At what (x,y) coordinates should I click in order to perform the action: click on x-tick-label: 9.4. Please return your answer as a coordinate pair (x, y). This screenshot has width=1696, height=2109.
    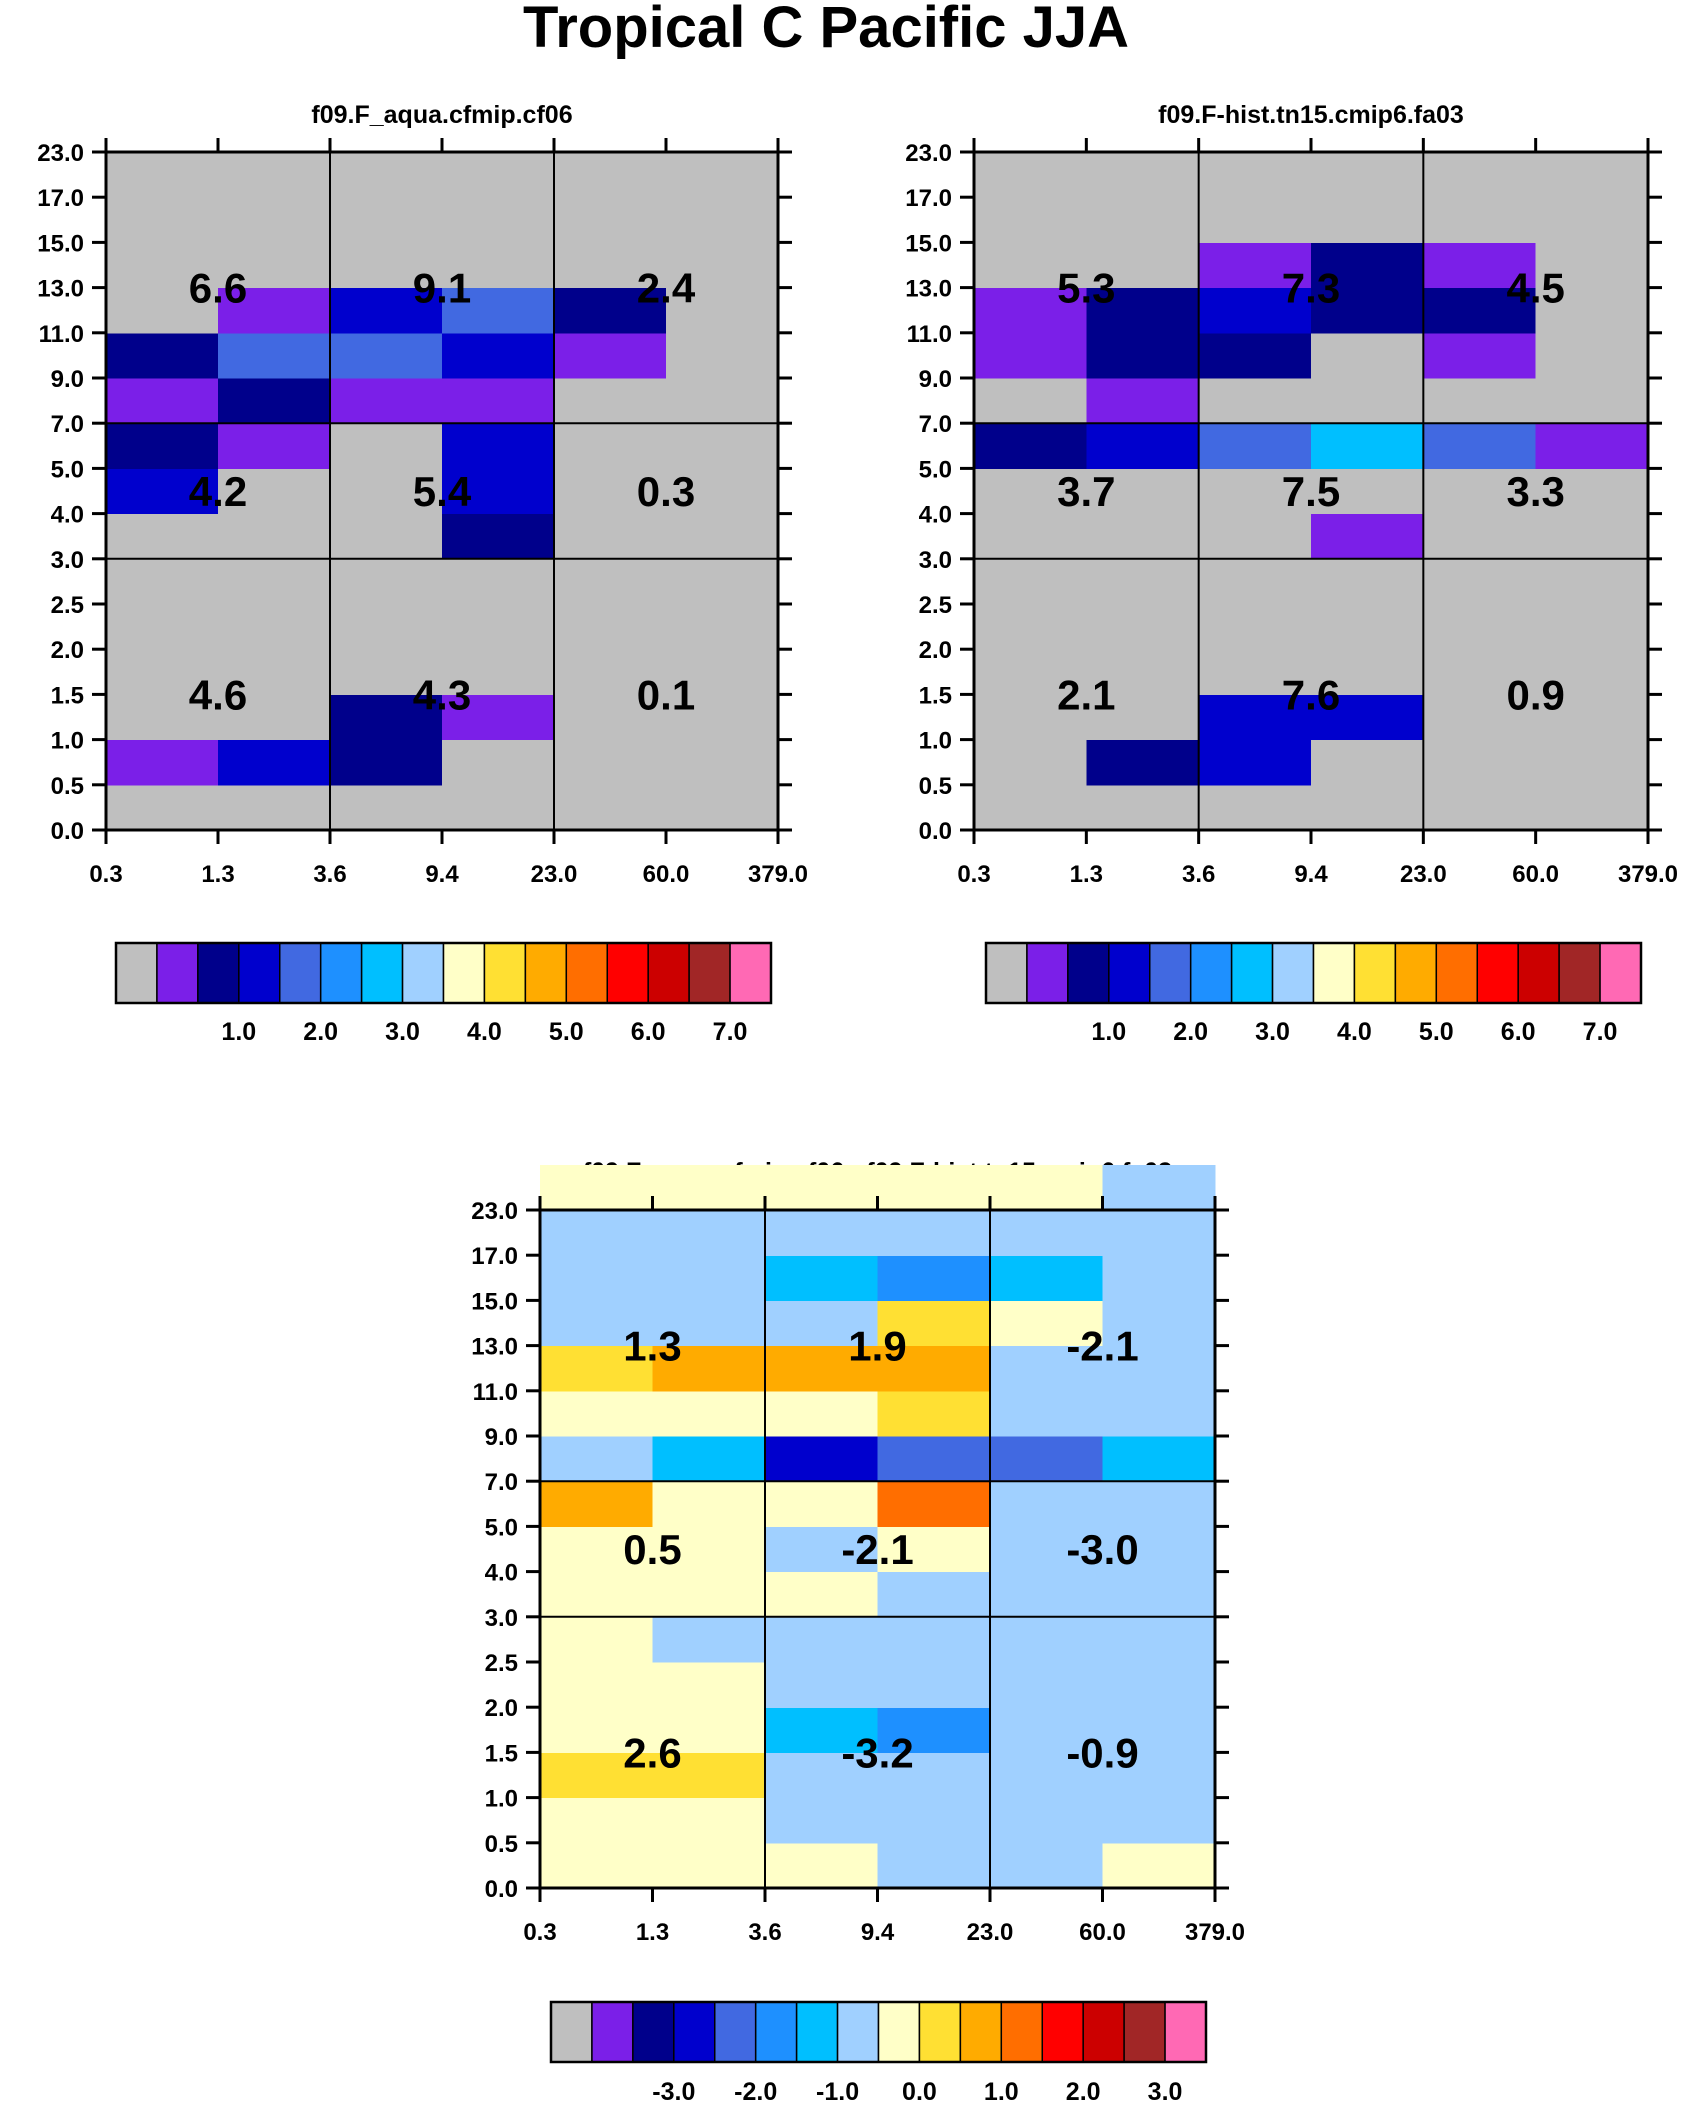
    Looking at the image, I should click on (442, 874).